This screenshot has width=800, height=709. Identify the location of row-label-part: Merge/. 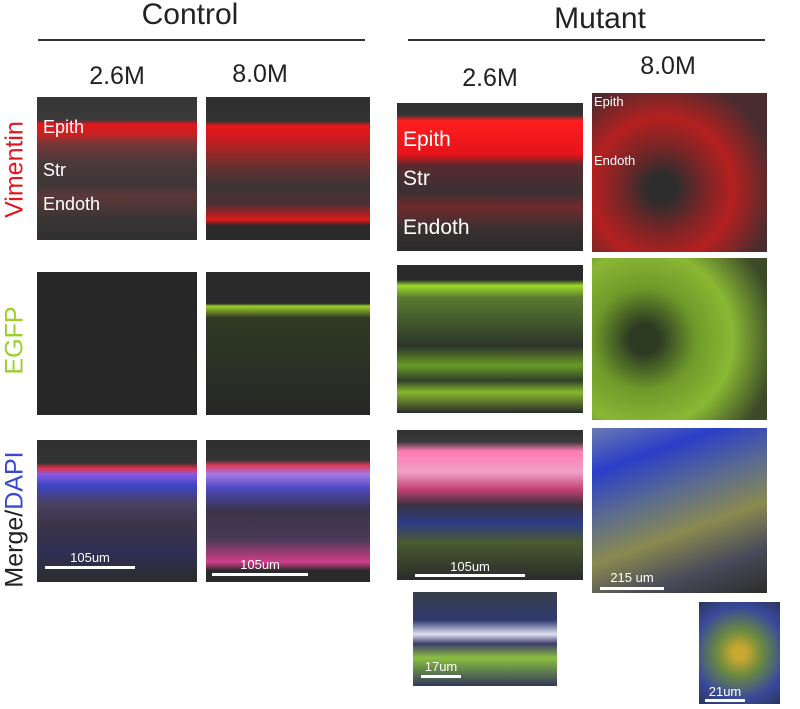
(14, 548).